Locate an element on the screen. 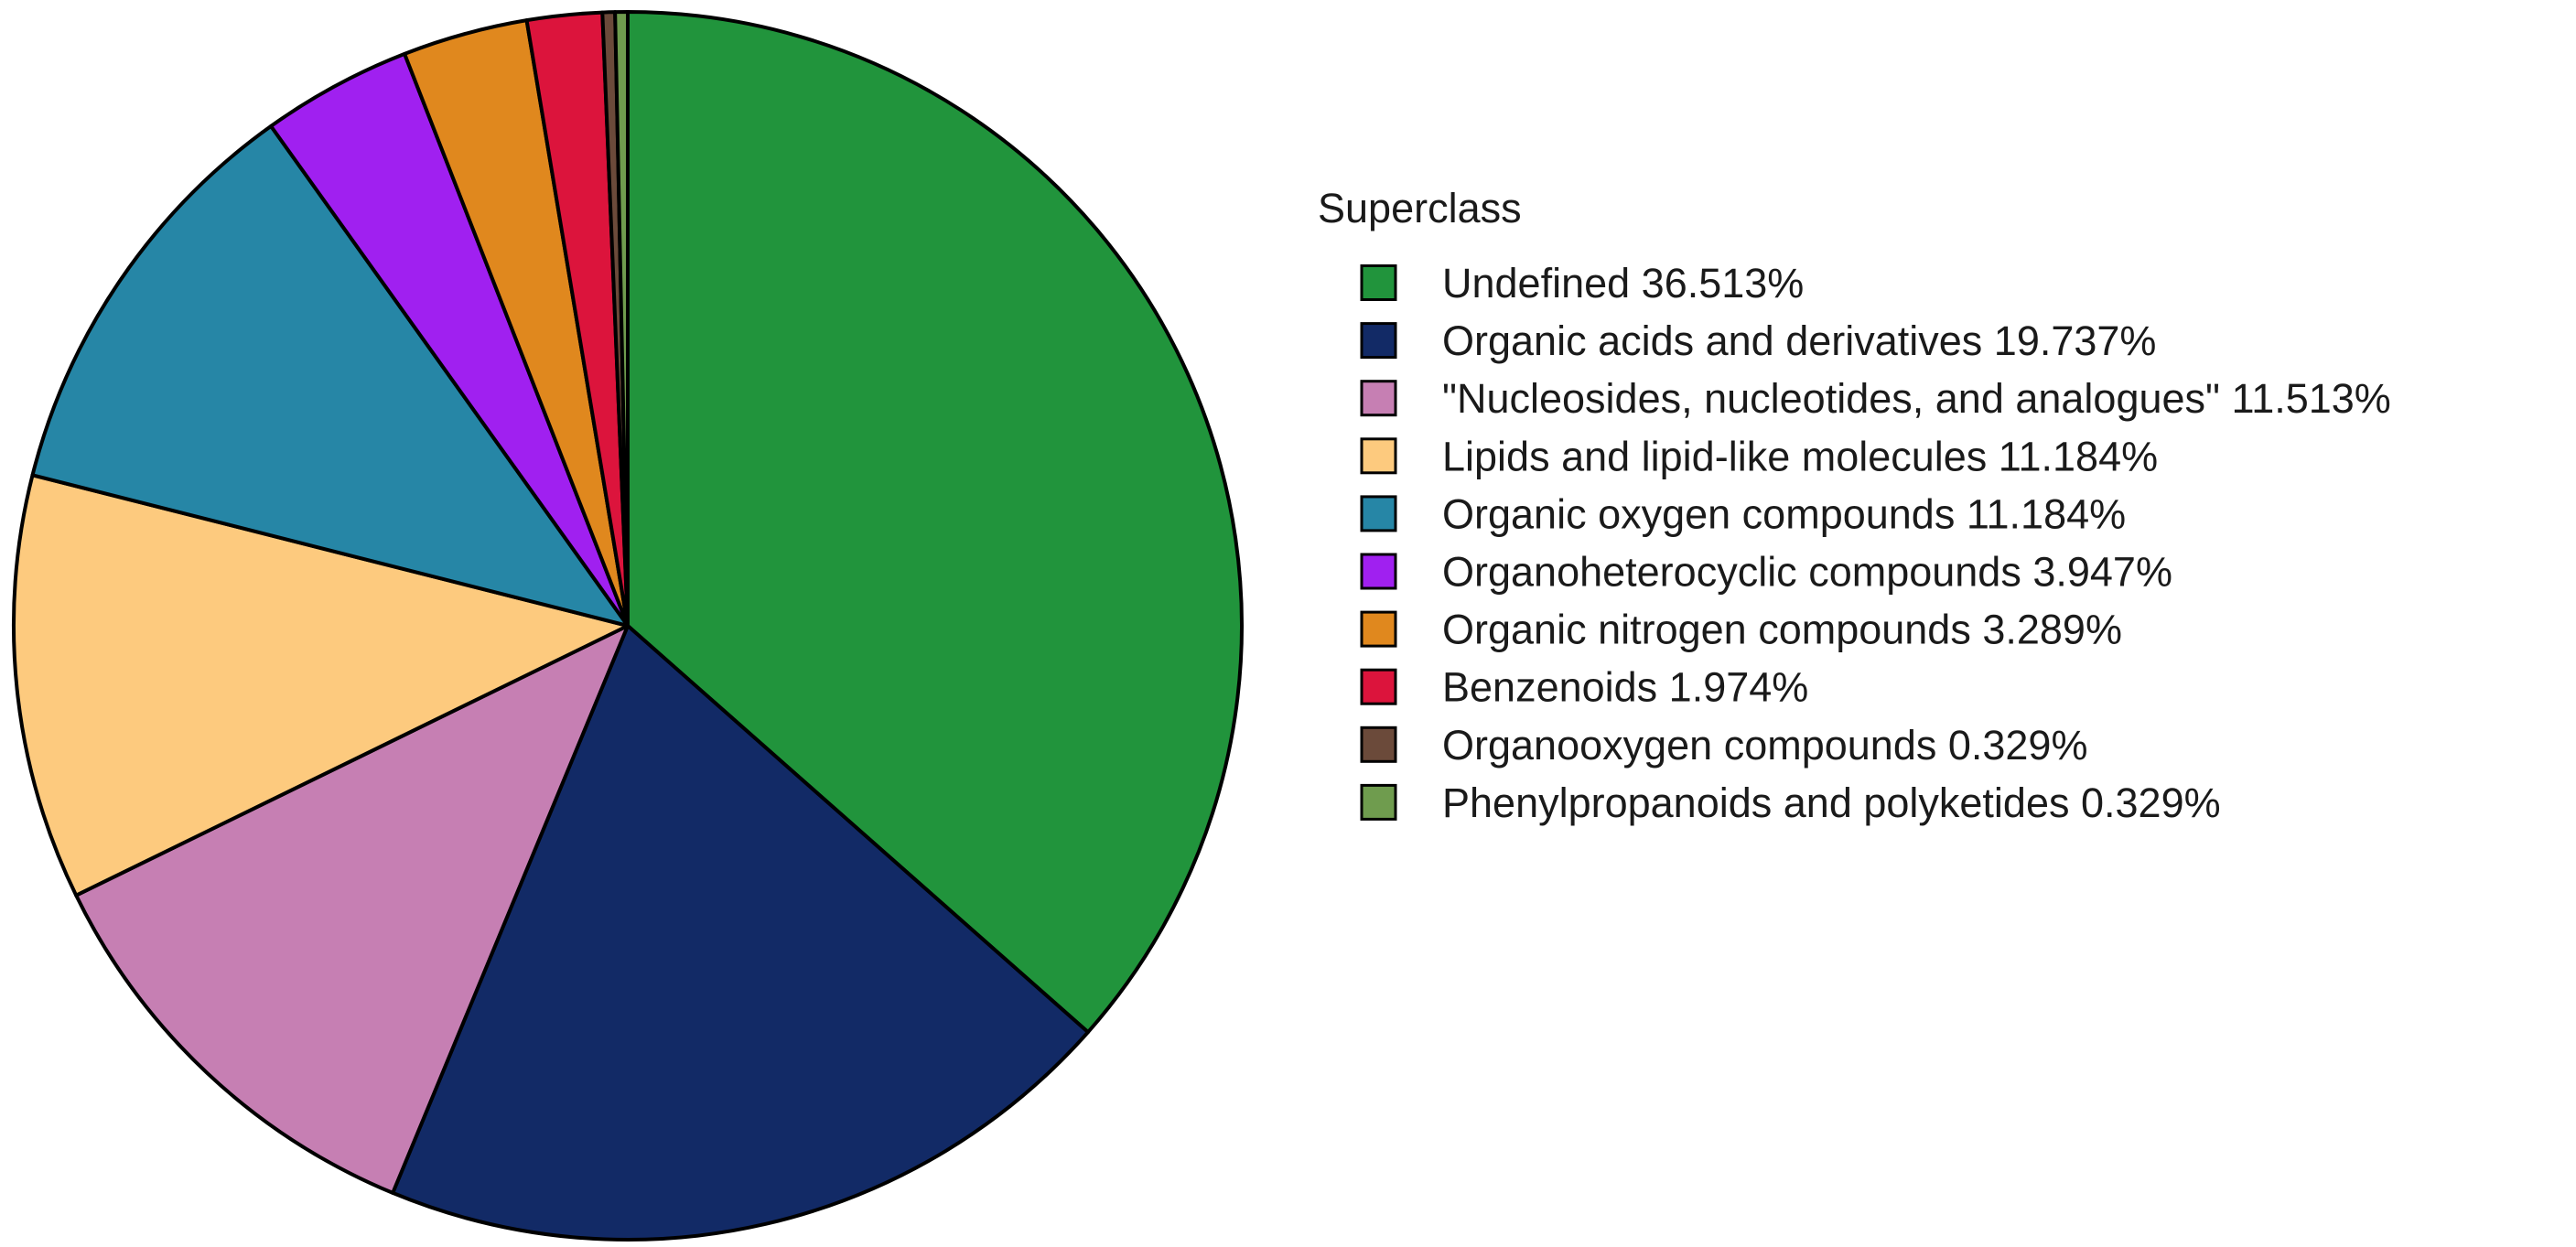  legend-label-2: Organic acids and derivatives 19.737% is located at coordinates (1799, 340).